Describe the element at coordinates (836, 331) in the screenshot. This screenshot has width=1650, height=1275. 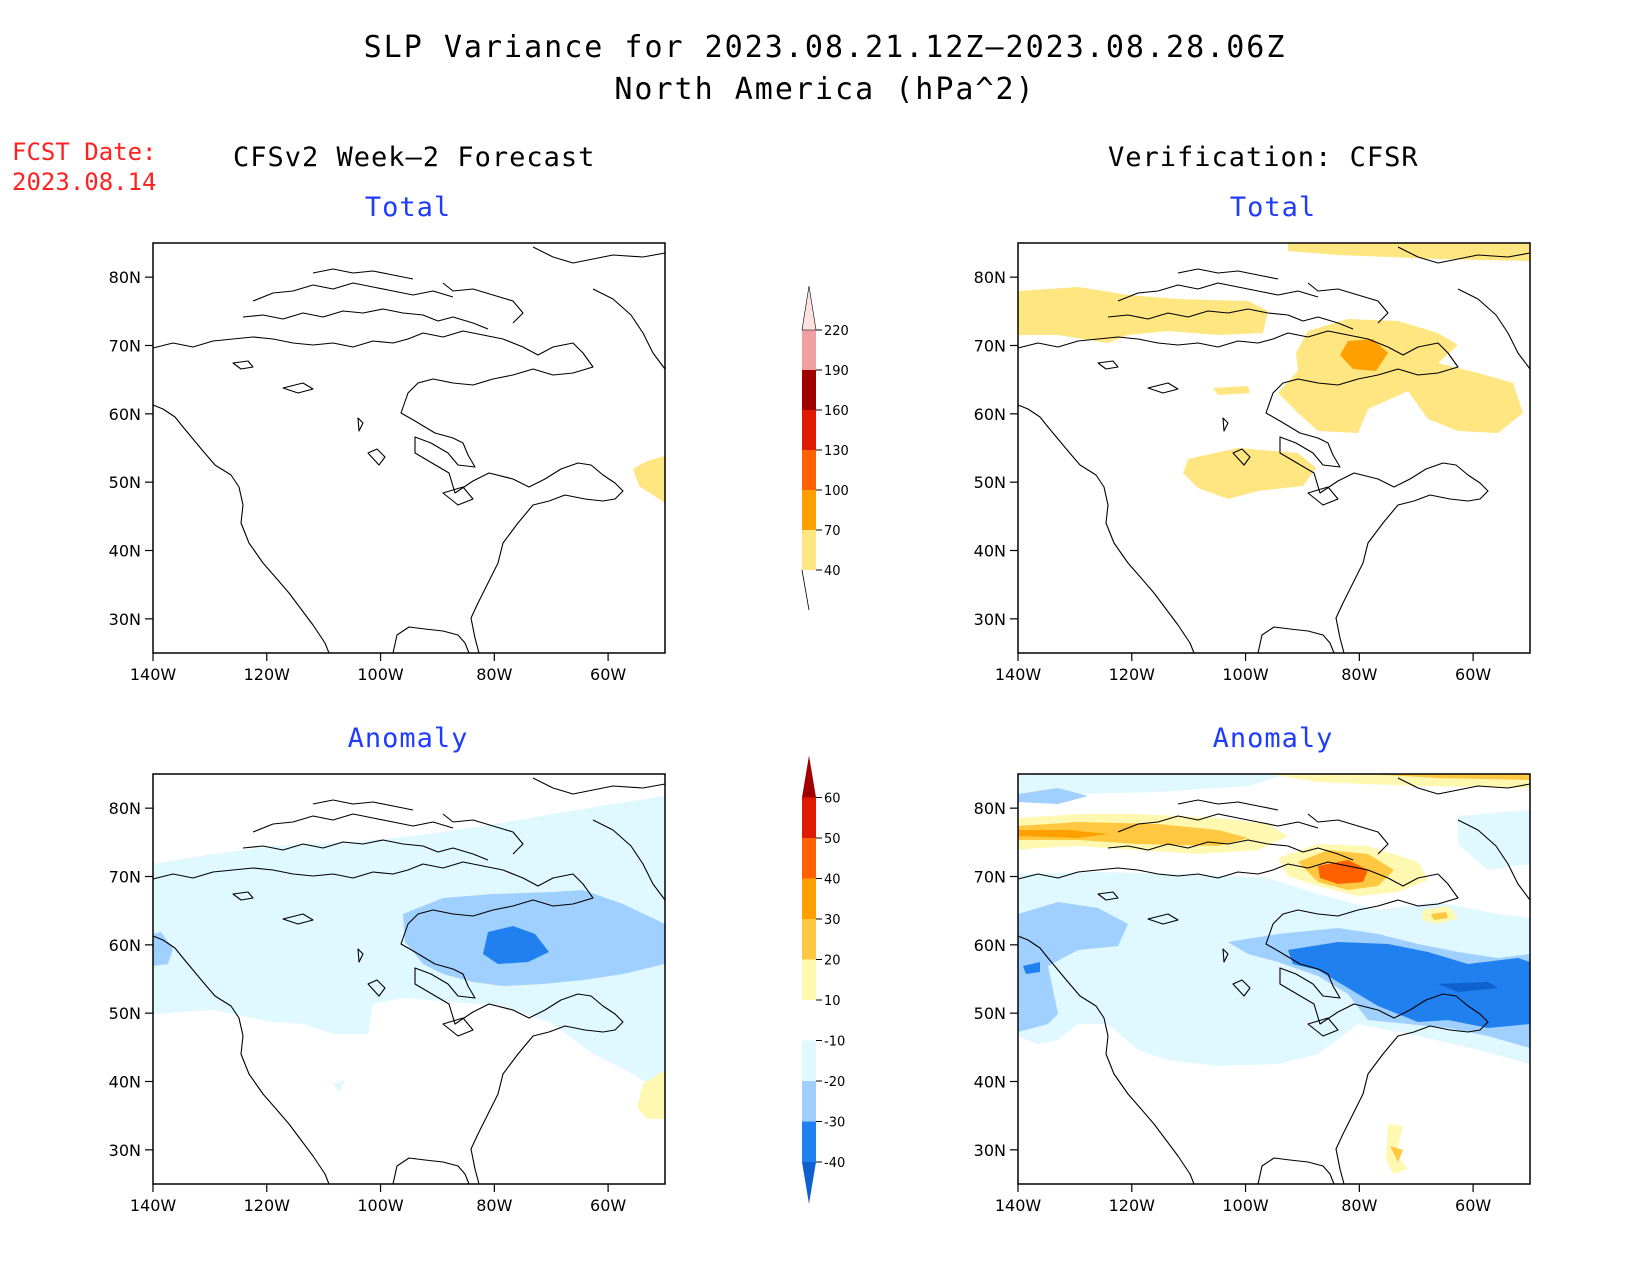
I see `colorbar-label: 220` at that location.